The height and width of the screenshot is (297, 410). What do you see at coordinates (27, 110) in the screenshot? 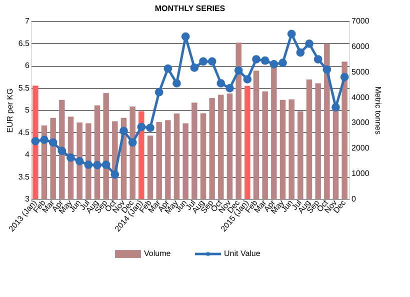
I see `y-tick-label: 5` at bounding box center [27, 110].